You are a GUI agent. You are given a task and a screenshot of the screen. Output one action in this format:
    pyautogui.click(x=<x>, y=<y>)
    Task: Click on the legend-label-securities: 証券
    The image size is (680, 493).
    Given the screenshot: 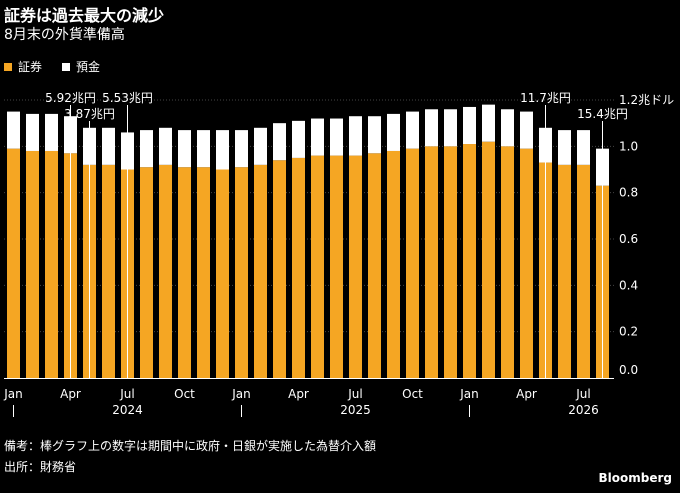 What is the action you would take?
    pyautogui.click(x=30, y=67)
    